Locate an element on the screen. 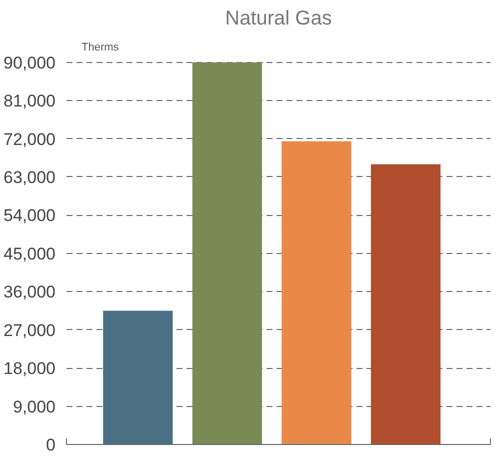 The image size is (498, 458). y-tick-label: 9,000 is located at coordinates (34, 406).